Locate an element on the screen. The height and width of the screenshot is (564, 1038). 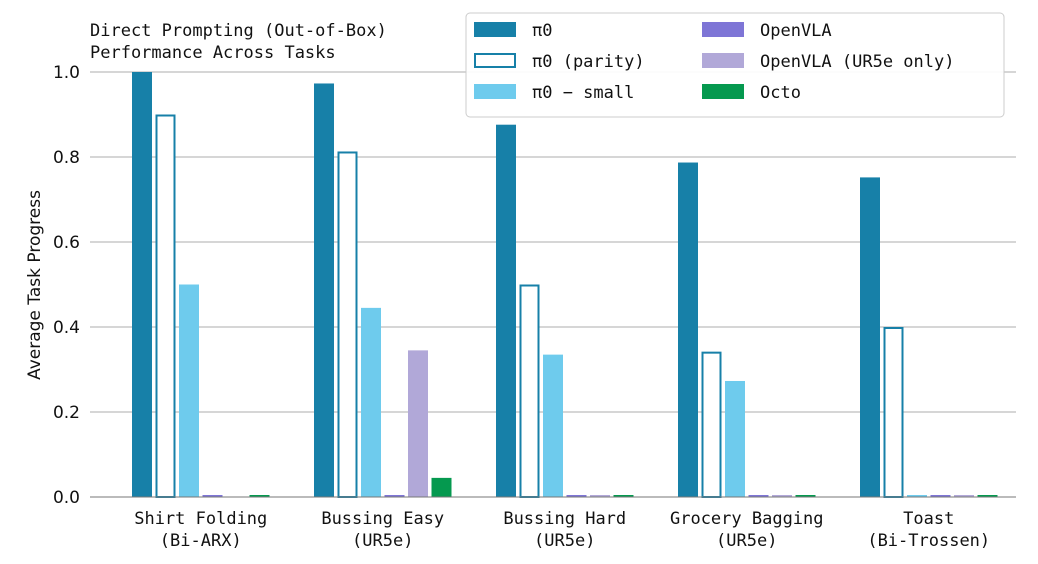
x-tick-label: Grocery Bagging (UR5e) is located at coordinates (747, 530).